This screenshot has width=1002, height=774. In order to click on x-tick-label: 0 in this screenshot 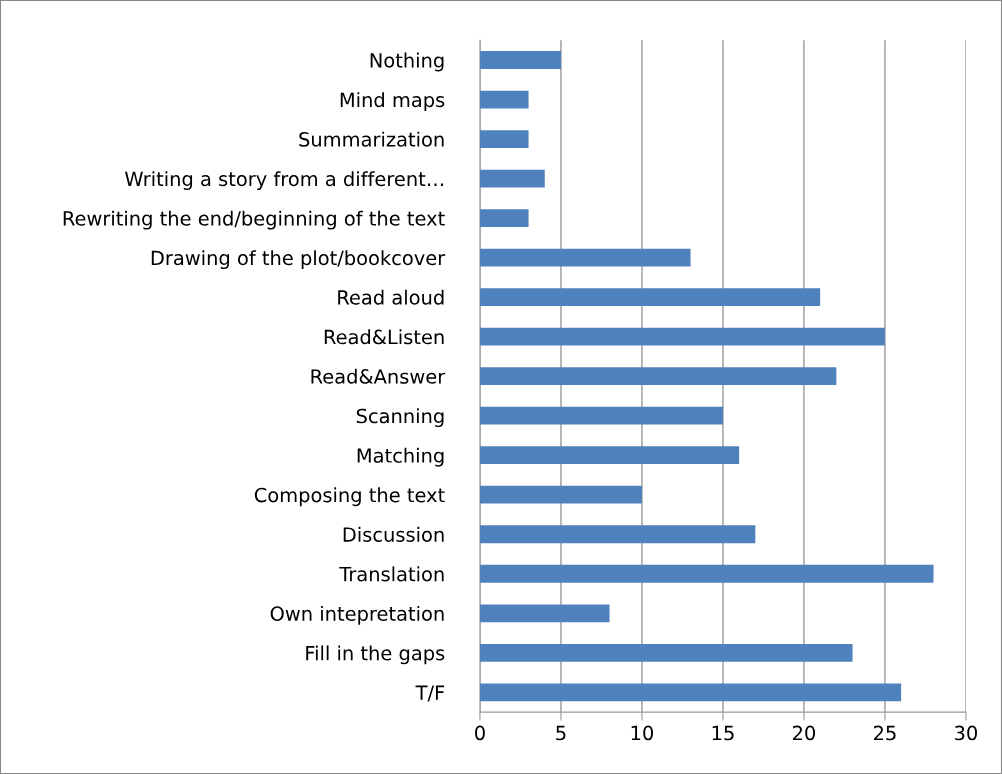, I will do `click(480, 733)`.